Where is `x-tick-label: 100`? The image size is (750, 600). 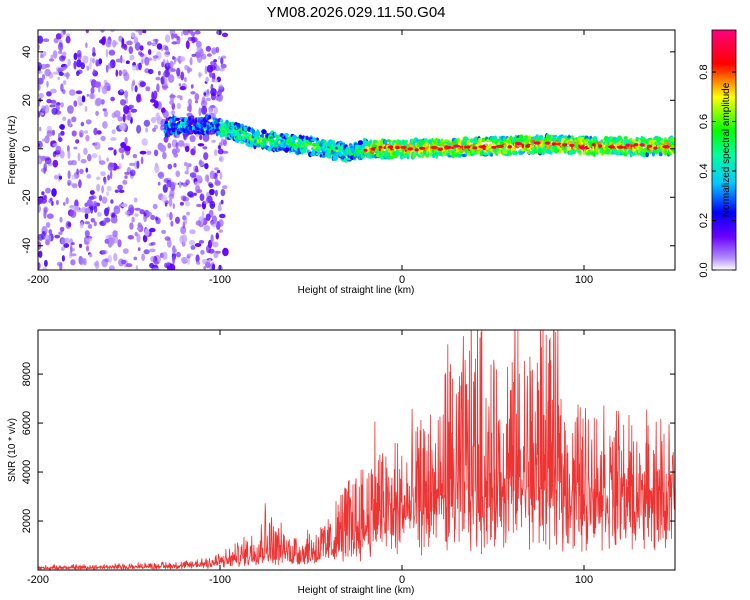
x-tick-label: 100 is located at coordinates (584, 580).